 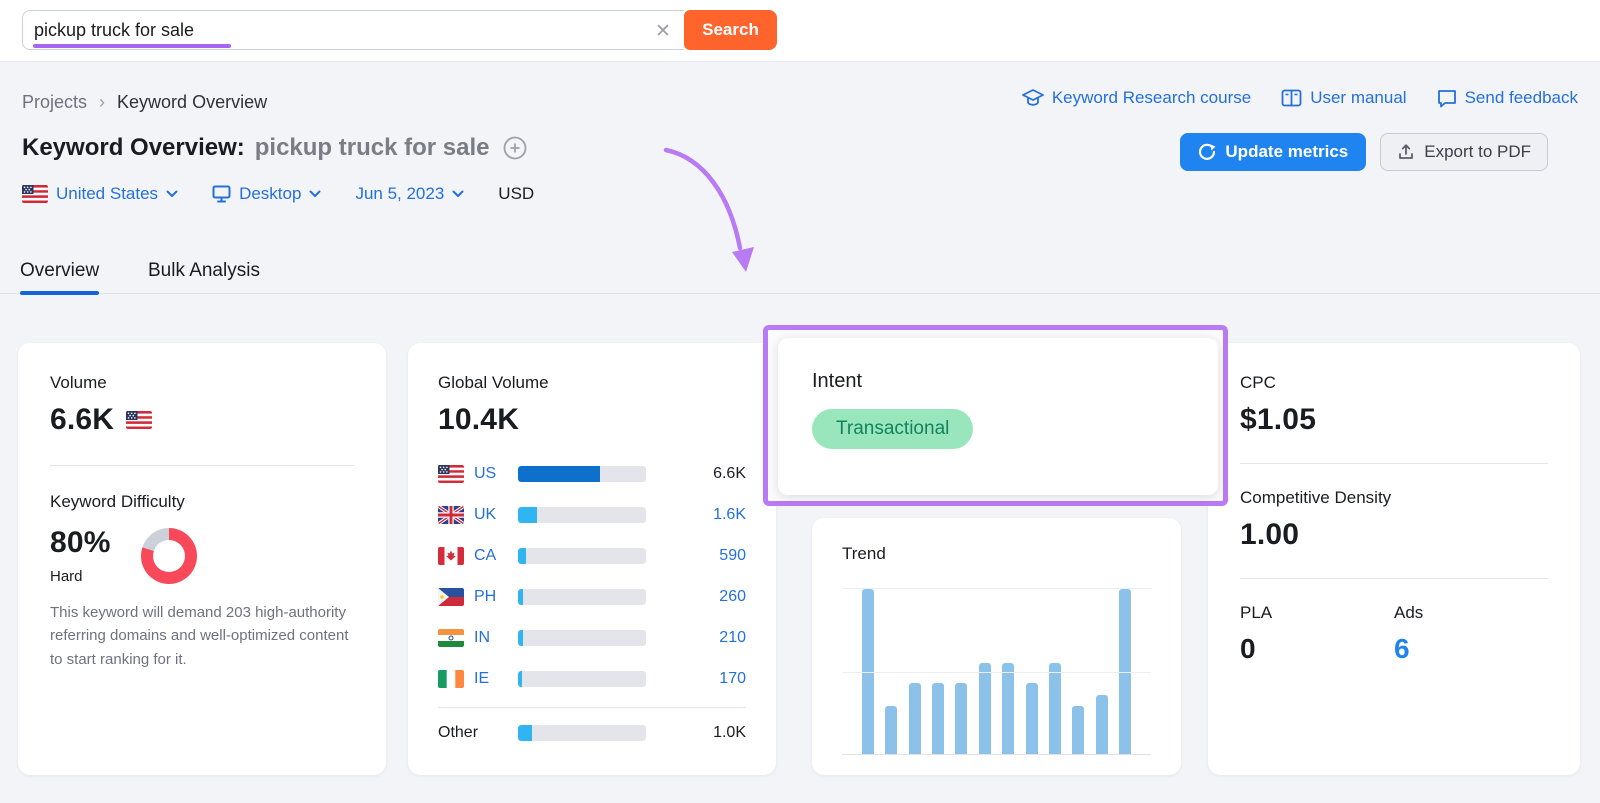 What do you see at coordinates (732, 555) in the screenshot?
I see `country-volume-value: 590` at bounding box center [732, 555].